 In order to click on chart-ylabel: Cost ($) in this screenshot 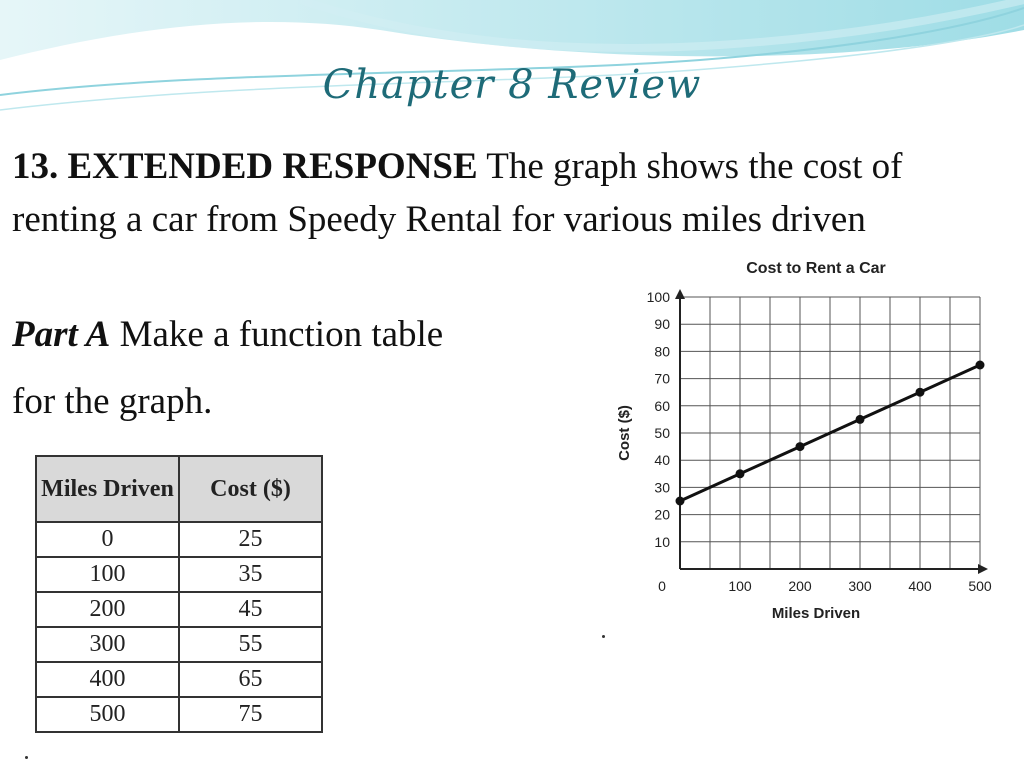, I will do `click(624, 433)`.